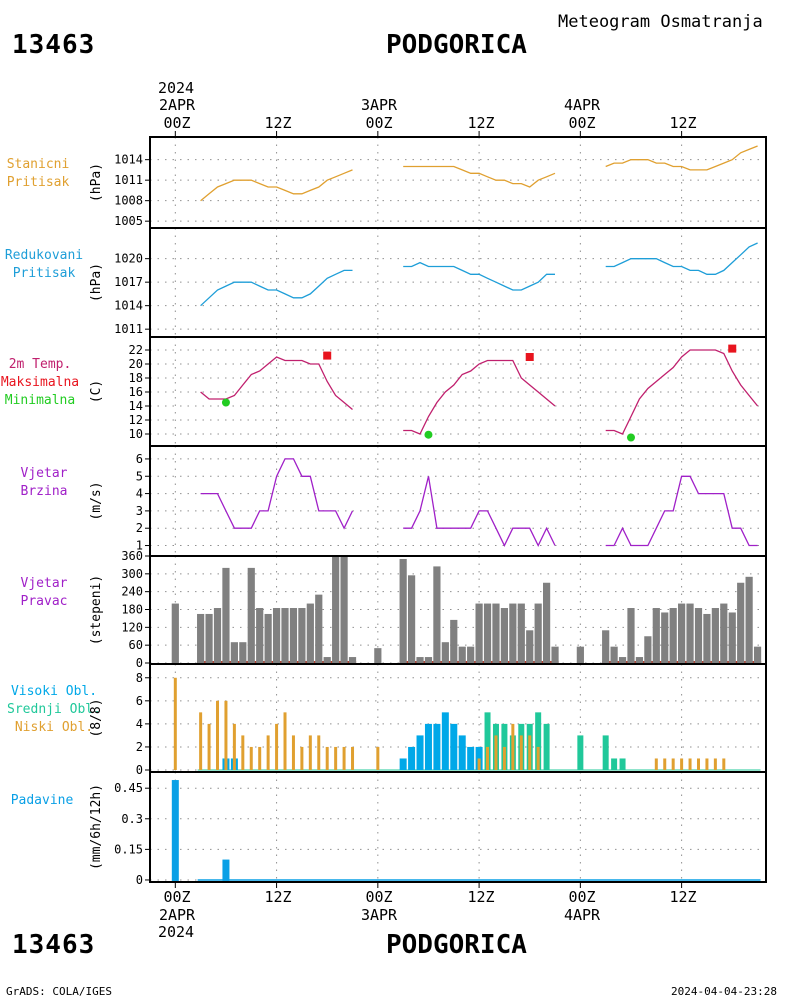  Describe the element at coordinates (177, 897) in the screenshot. I see `bottom-hour-label-1: 00Z` at that location.